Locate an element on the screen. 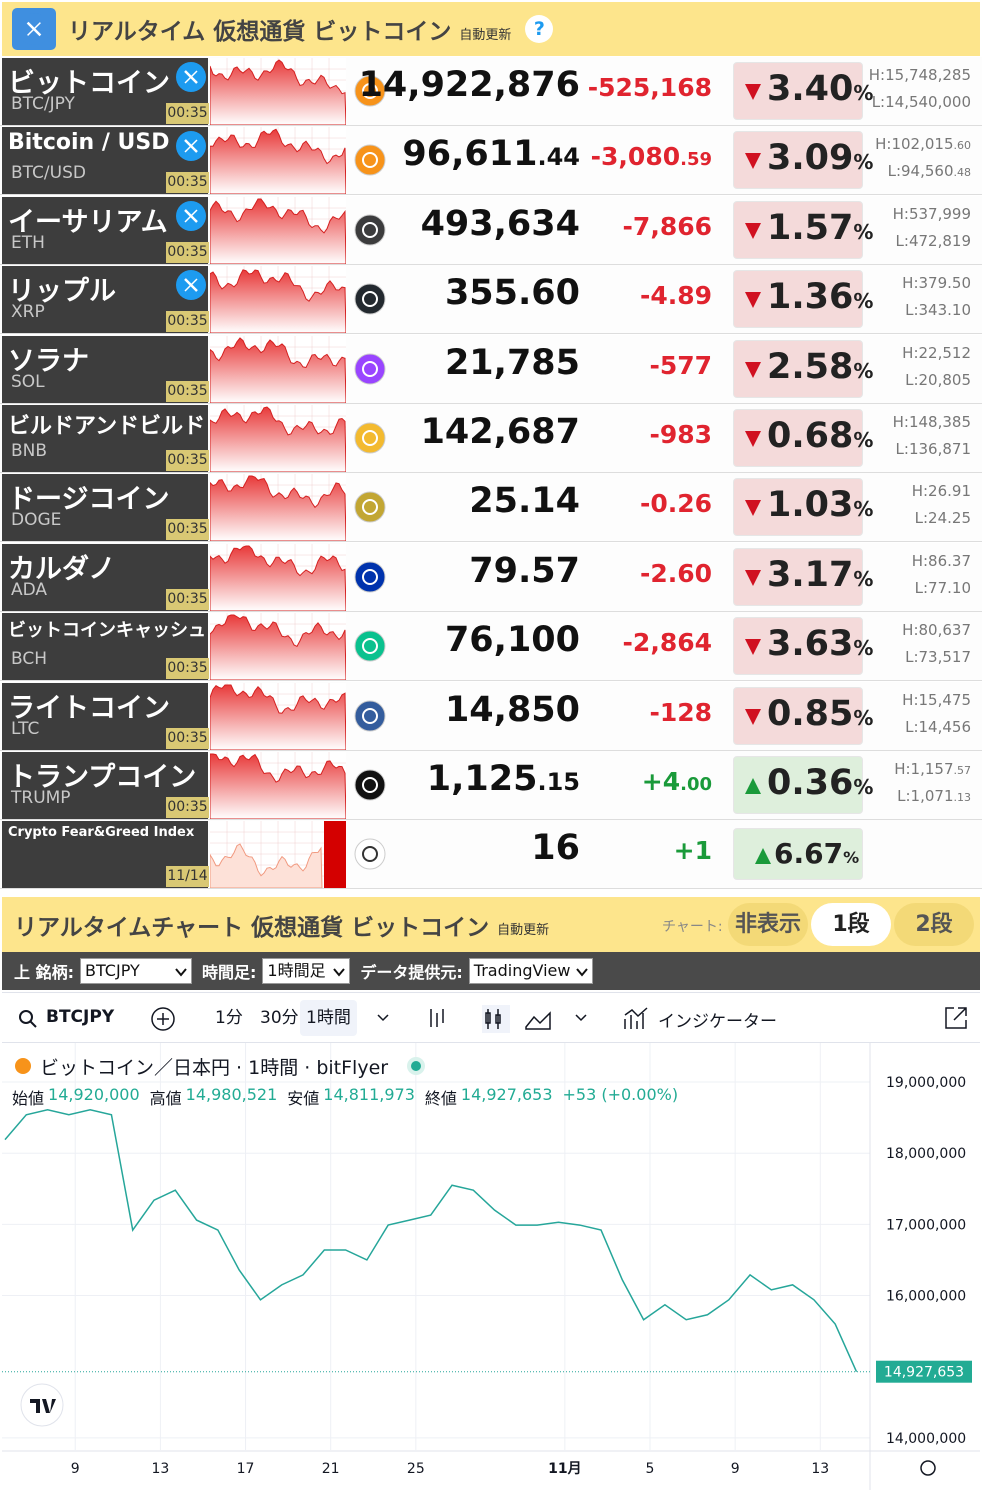 This screenshot has height=1490, width=982. change: -128 is located at coordinates (680, 712).